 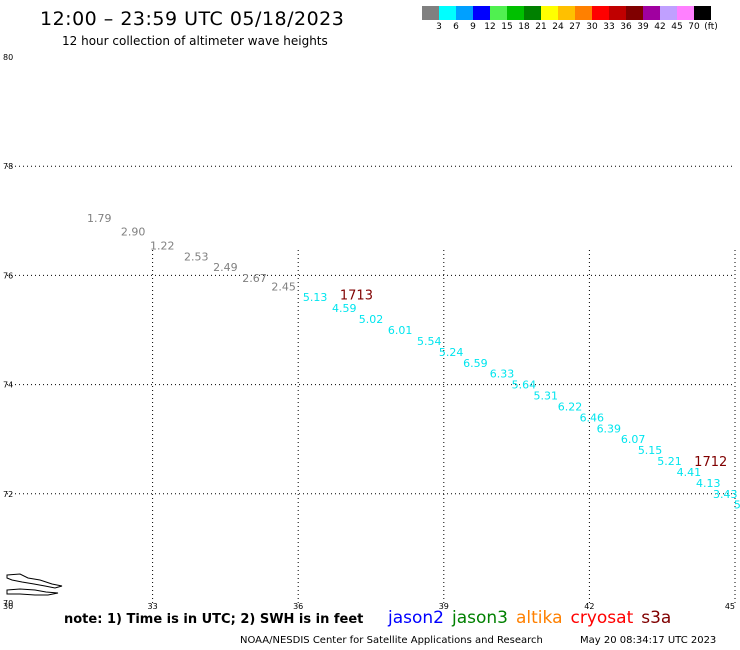 What do you see at coordinates (34, 584) in the screenshot?
I see `coastline-outline` at bounding box center [34, 584].